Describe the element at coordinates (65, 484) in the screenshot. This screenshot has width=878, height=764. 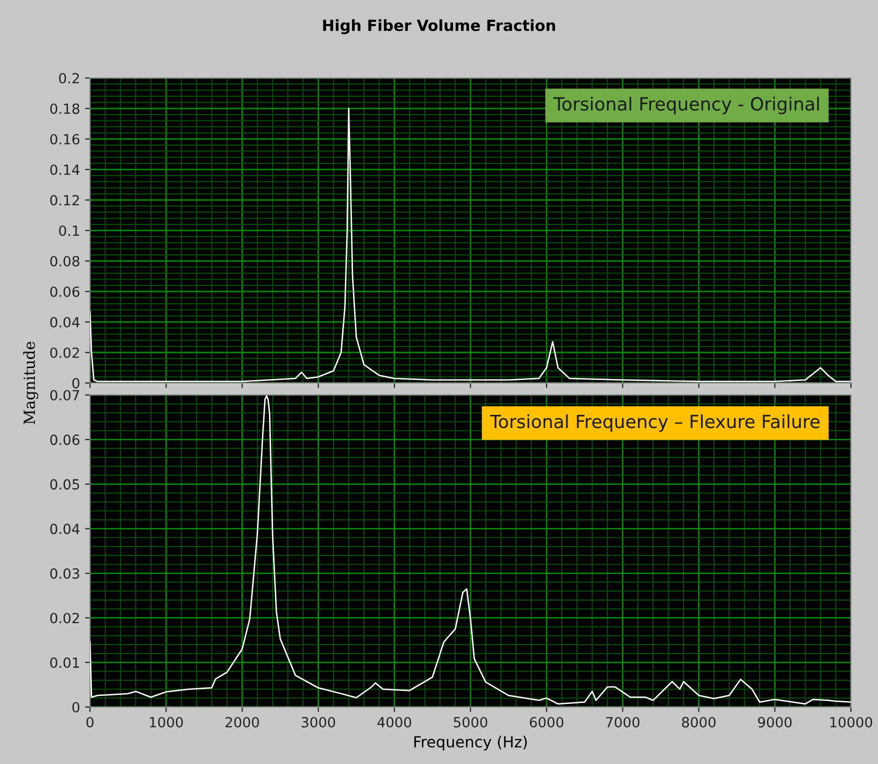
I see `y-tick-label: 0.05` at that location.